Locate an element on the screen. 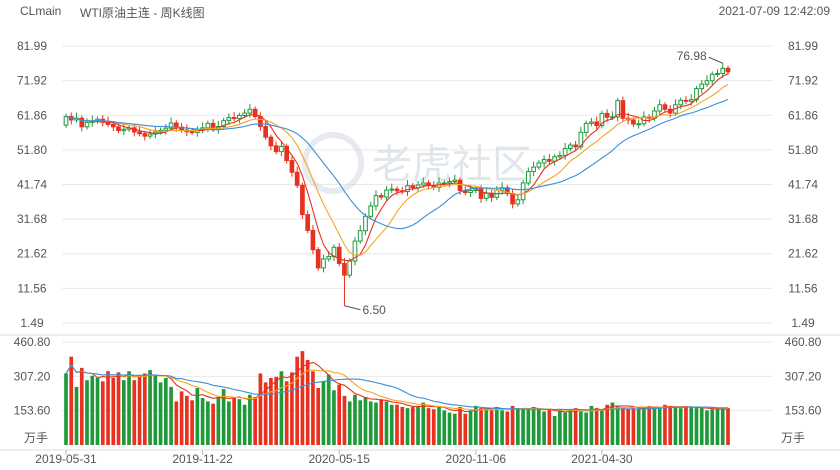  y-tick-label-left: 31.68 is located at coordinates (32, 219).